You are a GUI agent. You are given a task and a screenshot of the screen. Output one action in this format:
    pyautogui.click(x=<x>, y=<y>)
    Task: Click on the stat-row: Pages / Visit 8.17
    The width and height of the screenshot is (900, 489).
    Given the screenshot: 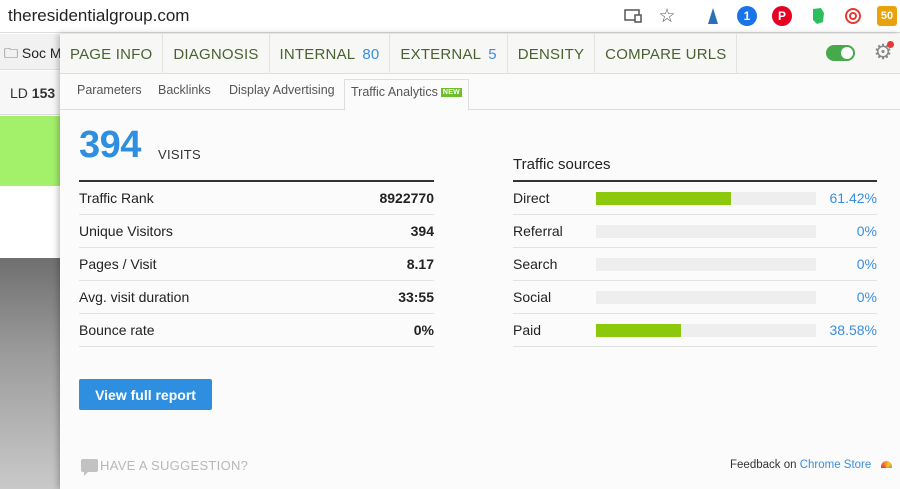 What is the action you would take?
    pyautogui.click(x=256, y=264)
    